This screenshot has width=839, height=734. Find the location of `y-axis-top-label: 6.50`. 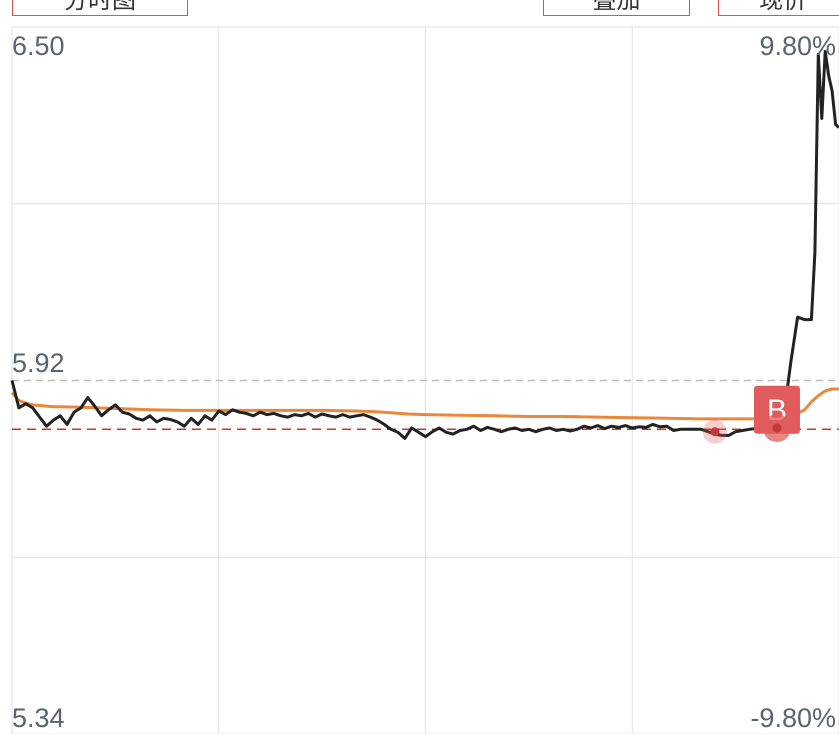

y-axis-top-label: 6.50 is located at coordinates (38, 46).